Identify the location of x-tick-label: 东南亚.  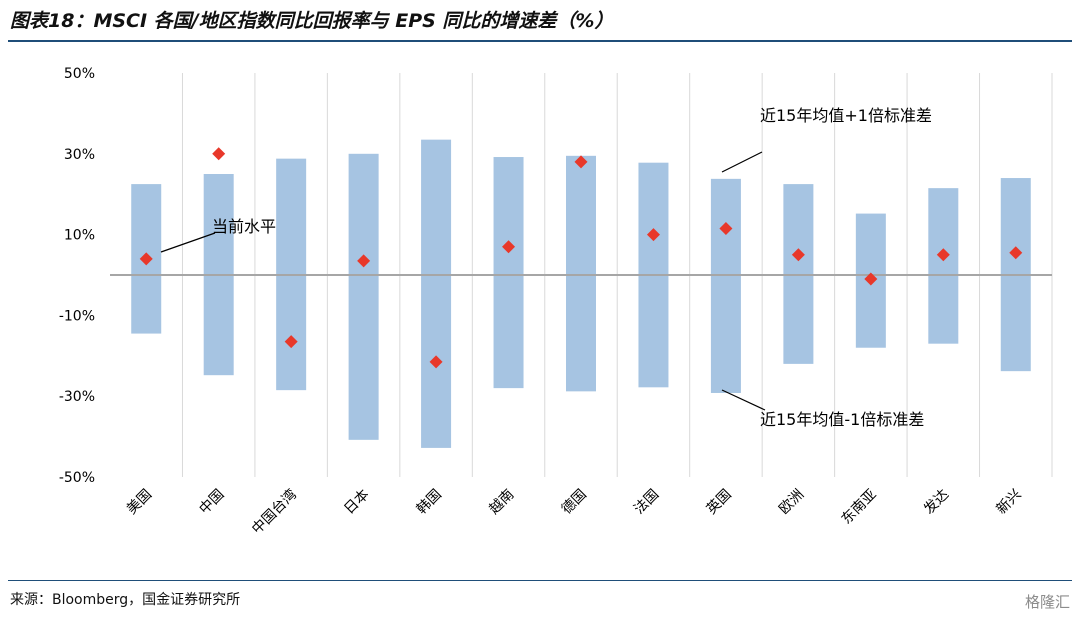
(859, 507).